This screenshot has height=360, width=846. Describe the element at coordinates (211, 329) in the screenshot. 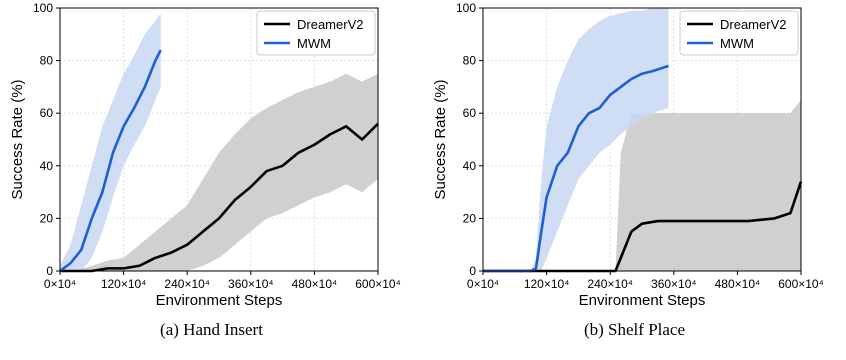

I see `caption-hand-insert: (a) Hand Insert` at that location.